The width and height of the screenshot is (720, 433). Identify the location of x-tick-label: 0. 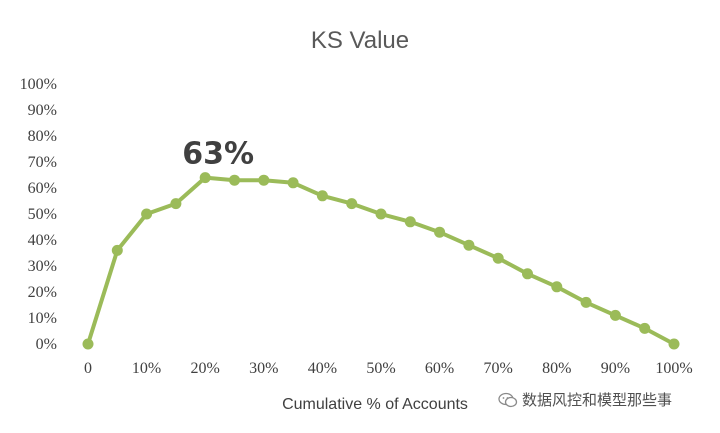
(88, 368).